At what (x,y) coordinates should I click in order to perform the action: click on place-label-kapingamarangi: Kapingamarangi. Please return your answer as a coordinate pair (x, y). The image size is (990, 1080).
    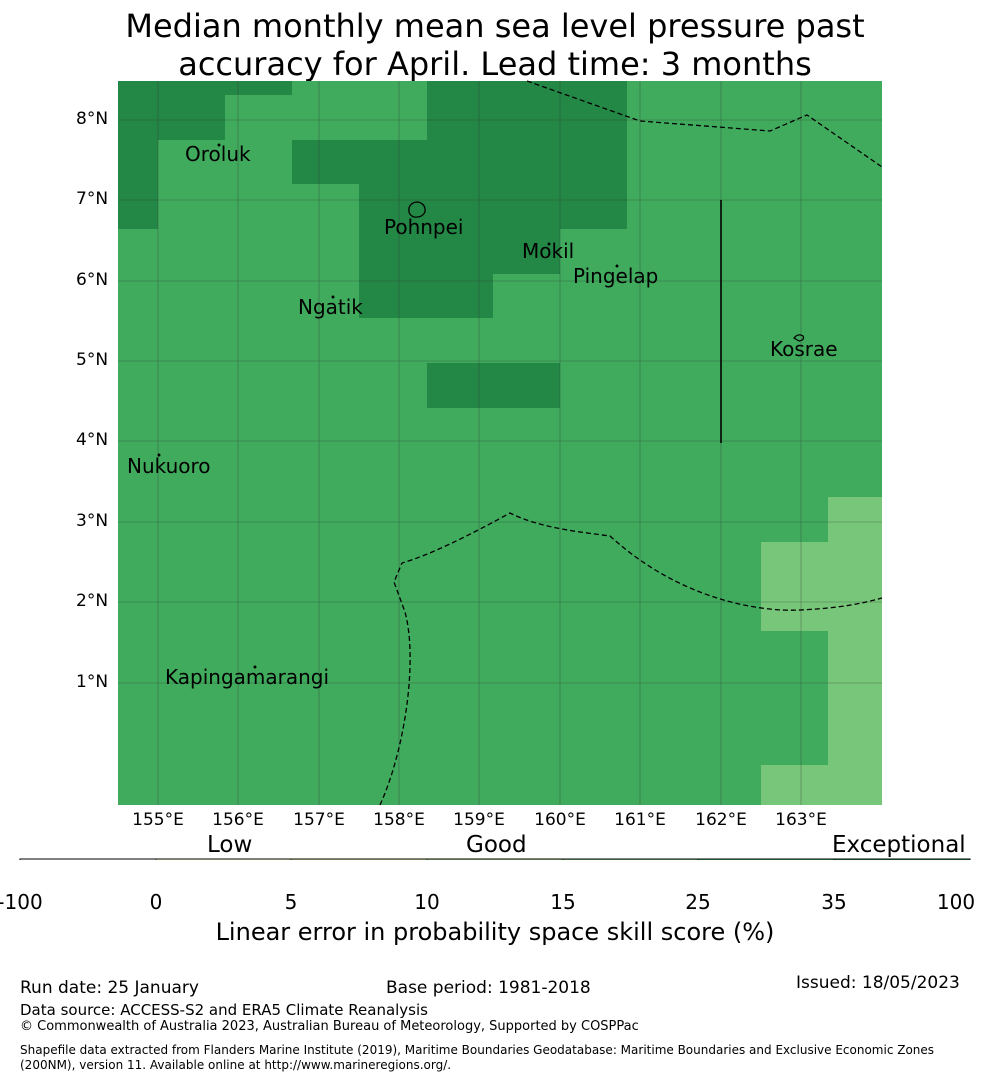
    Looking at the image, I should click on (247, 677).